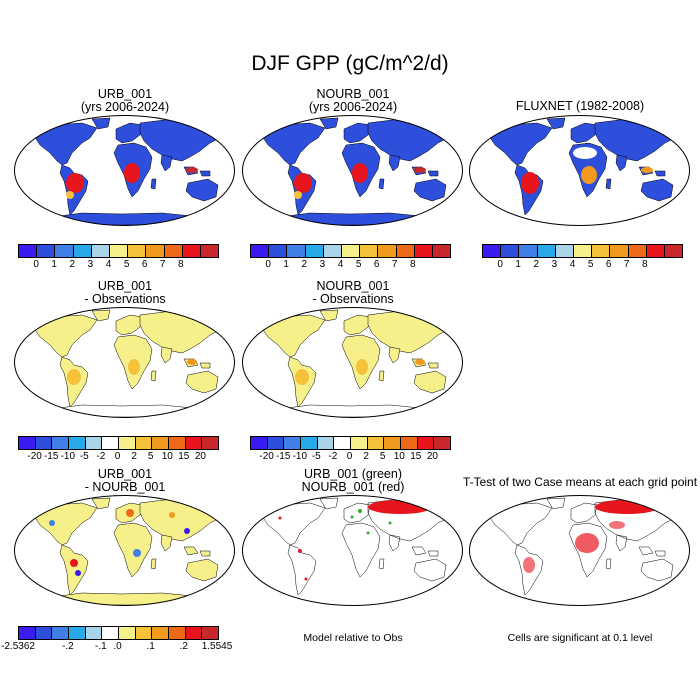 This screenshot has height=700, width=700. What do you see at coordinates (581, 266) in the screenshot?
I see `colorbar-ticks-fluxnet: 0 1 2 3 4 5 6 7 8` at bounding box center [581, 266].